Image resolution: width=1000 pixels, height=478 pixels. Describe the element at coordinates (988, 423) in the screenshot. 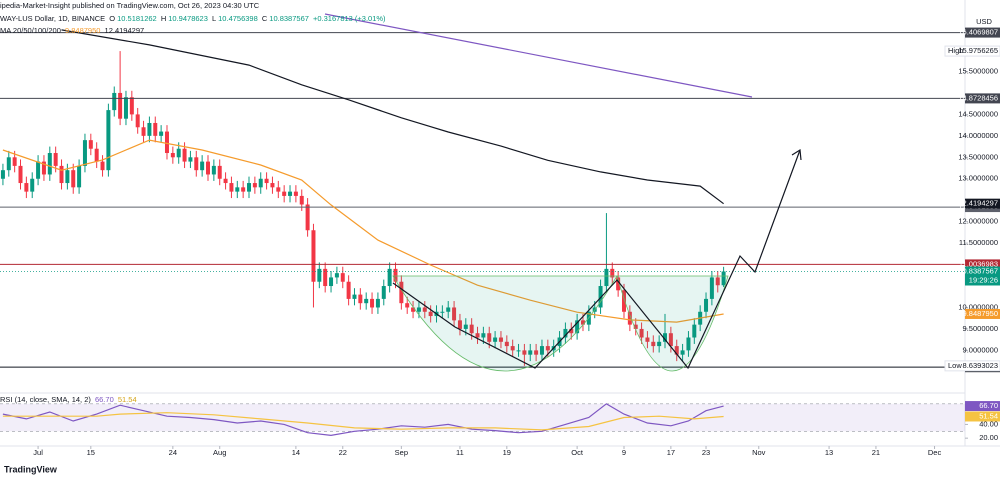

I see `y-tick-label: 40.00` at that location.